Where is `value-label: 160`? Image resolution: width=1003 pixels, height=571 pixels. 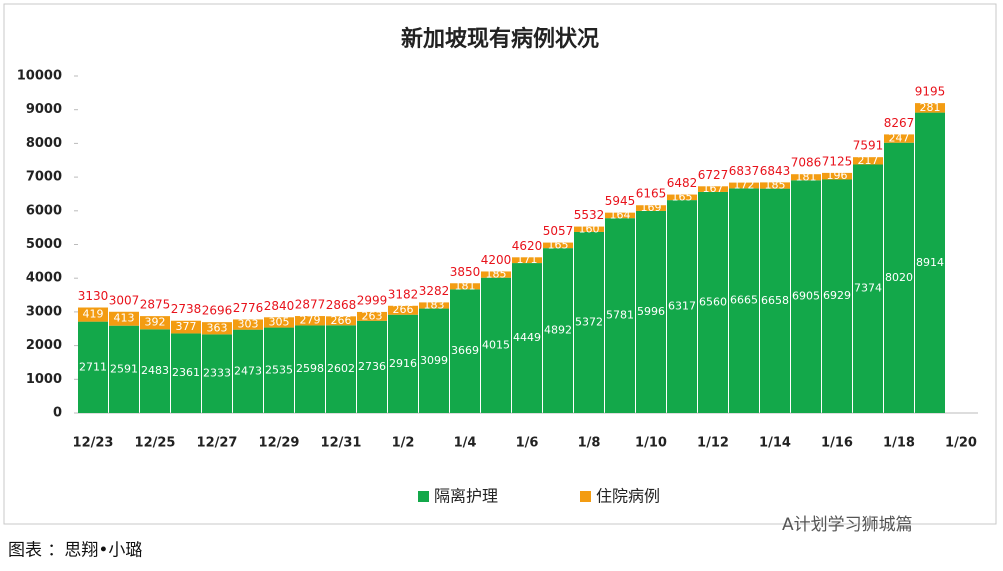 value-label: 160 is located at coordinates (589, 228).